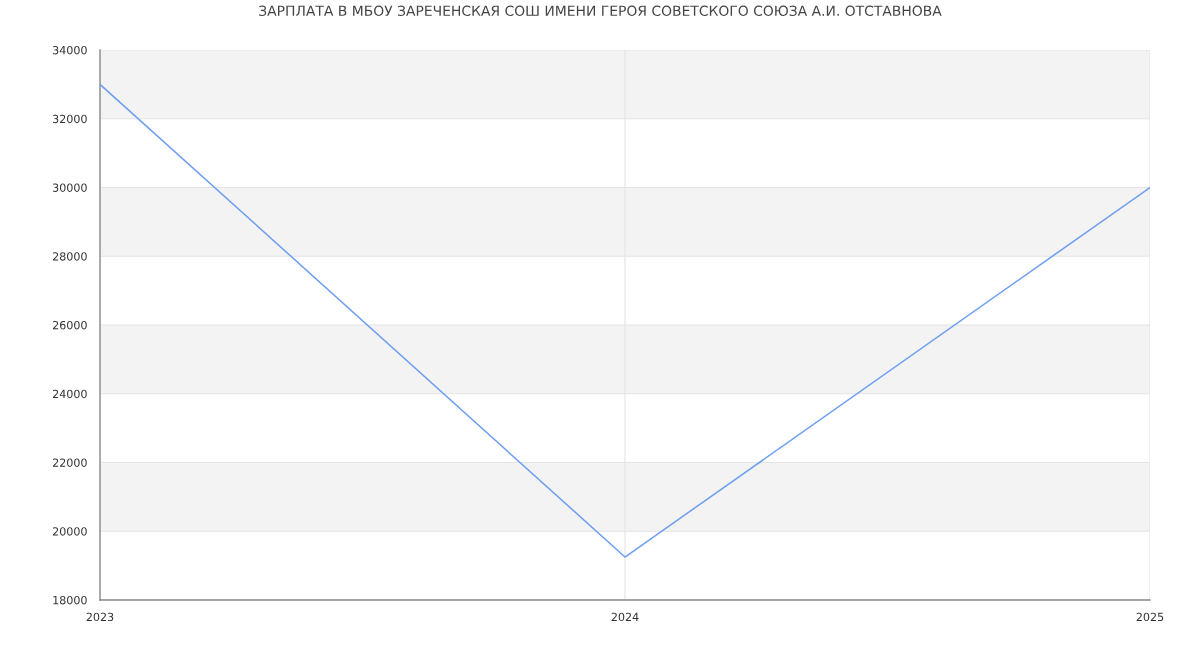  What do you see at coordinates (70, 600) in the screenshot?
I see `y-tick-label: 18000` at bounding box center [70, 600].